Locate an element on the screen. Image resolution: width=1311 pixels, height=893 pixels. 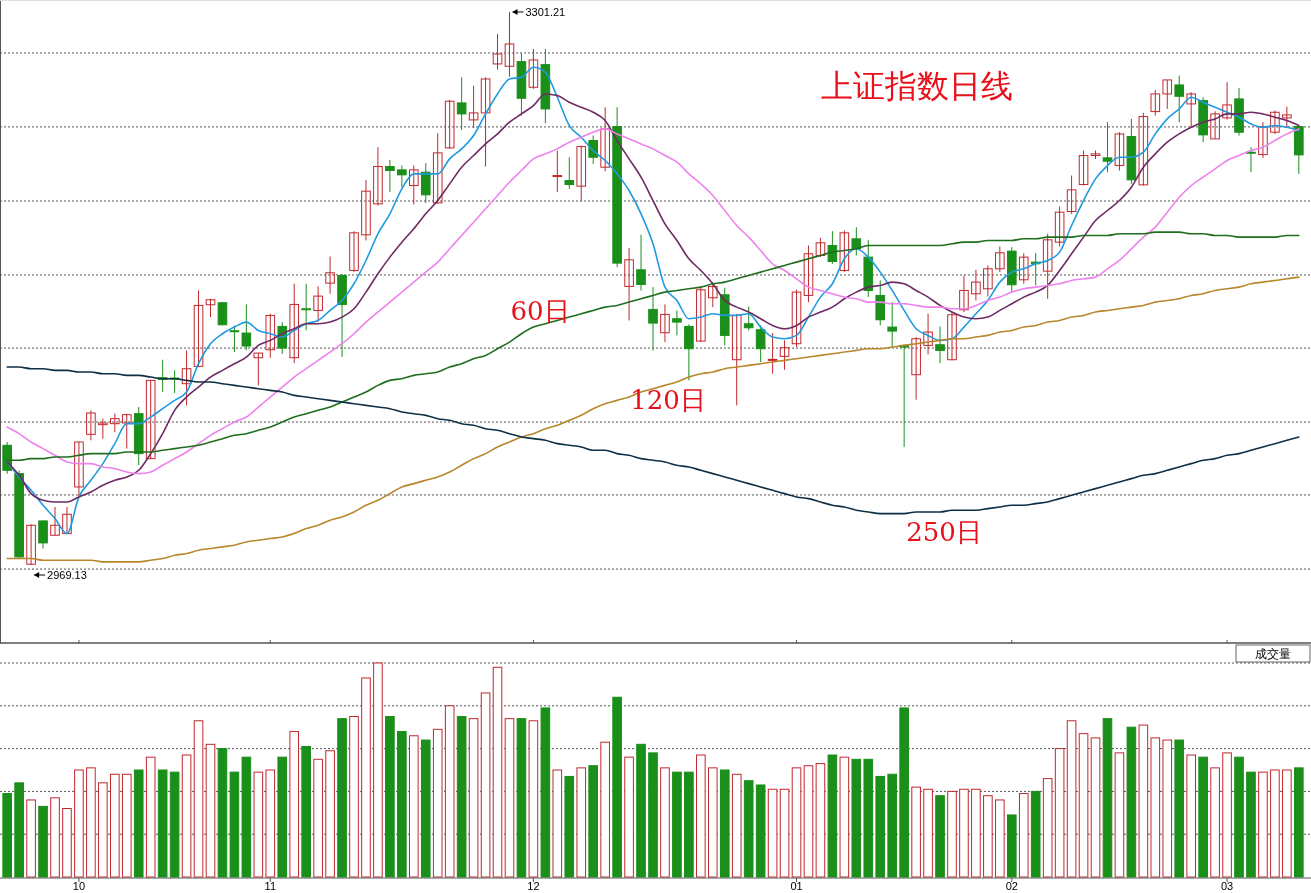
x-tick-label: 12 is located at coordinates (533, 886).